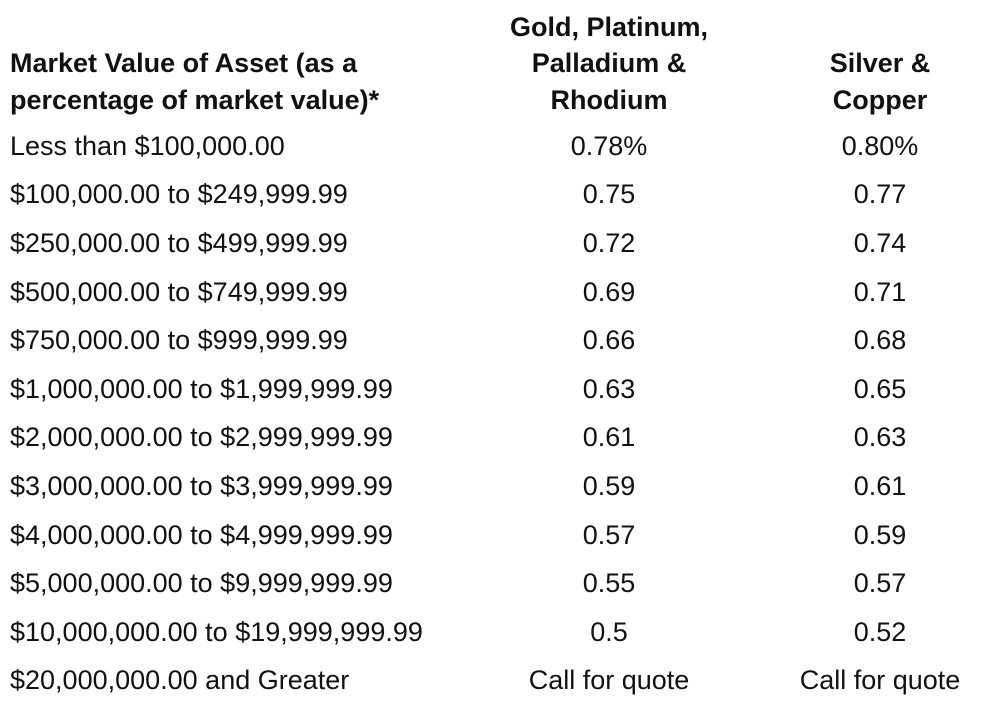  I want to click on table-row: $250,000.00 to $499,999.99 0.72 0.74, so click(503, 243).